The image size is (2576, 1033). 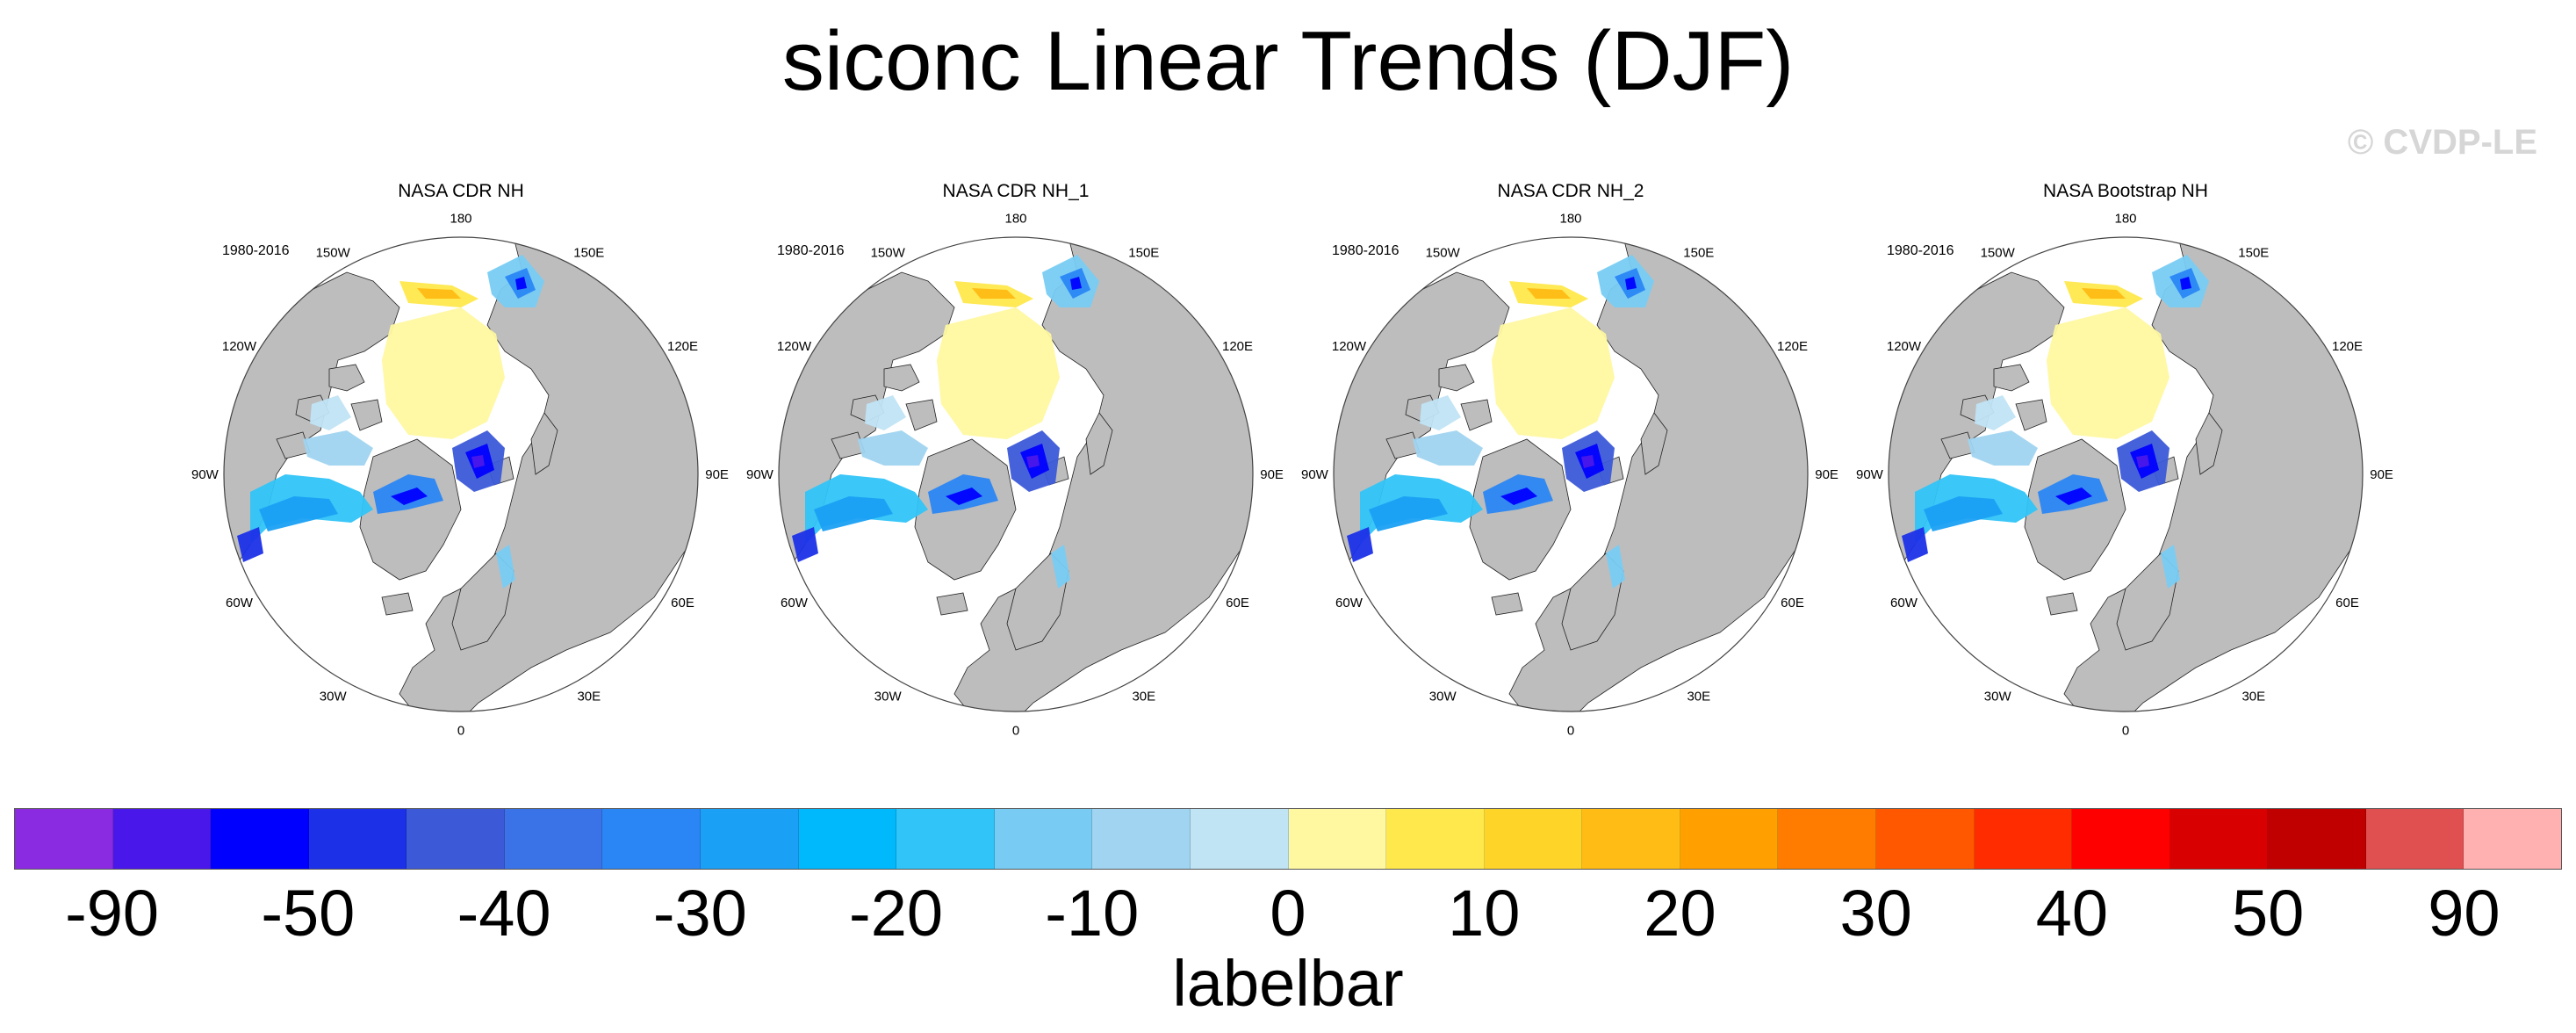 What do you see at coordinates (1288, 61) in the screenshot?
I see `main-title: siconc Linear Trends (DJF)` at bounding box center [1288, 61].